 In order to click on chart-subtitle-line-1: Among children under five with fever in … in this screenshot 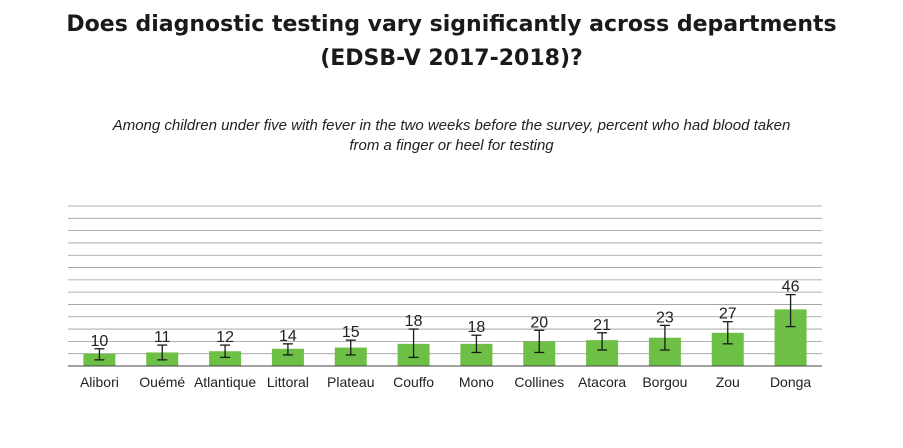, I will do `click(451, 125)`.